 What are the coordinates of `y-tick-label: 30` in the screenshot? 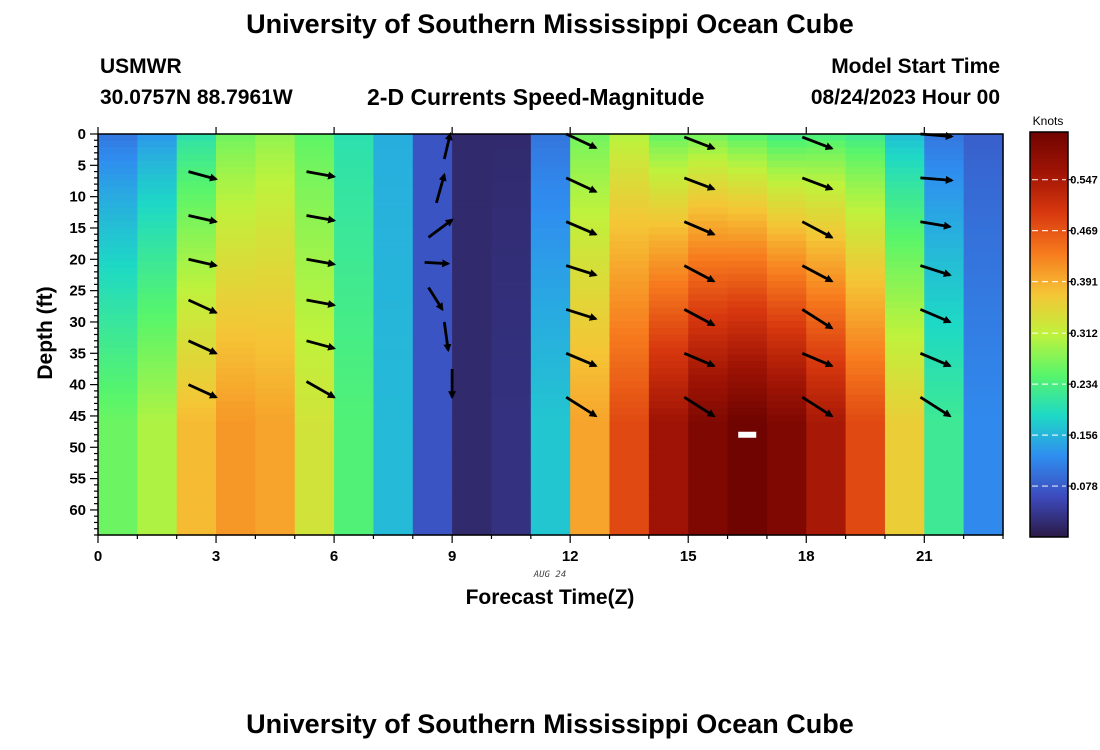 It's located at (77, 322).